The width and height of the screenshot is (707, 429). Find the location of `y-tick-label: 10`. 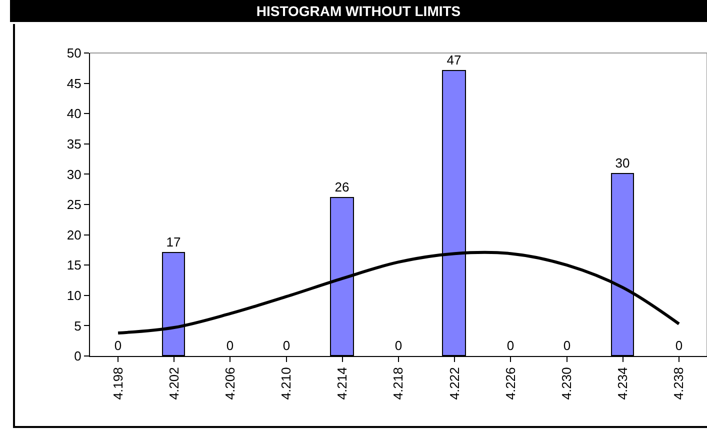

y-tick-label: 10 is located at coordinates (74, 295).